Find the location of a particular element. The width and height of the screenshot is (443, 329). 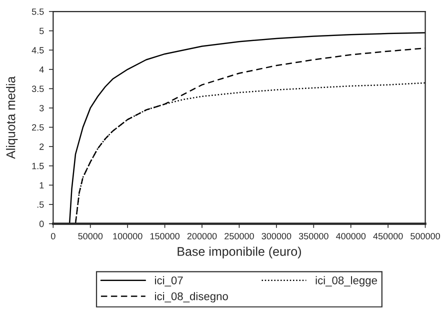

legend-label: ici_08_legge is located at coordinates (346, 281).